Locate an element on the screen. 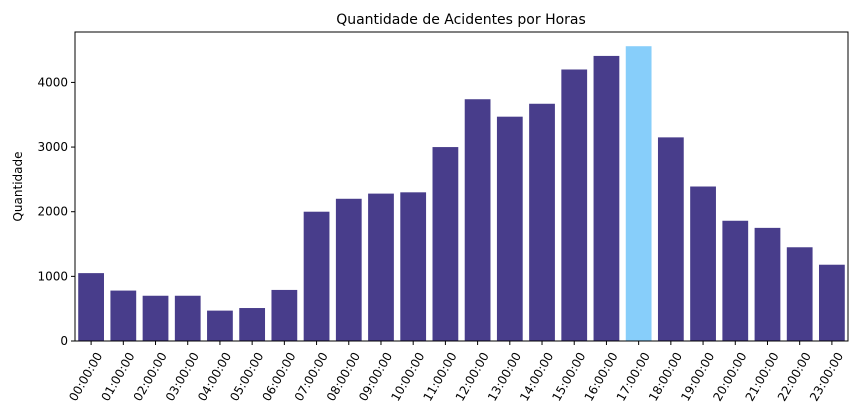  y-tick-label: 0 is located at coordinates (64, 341).